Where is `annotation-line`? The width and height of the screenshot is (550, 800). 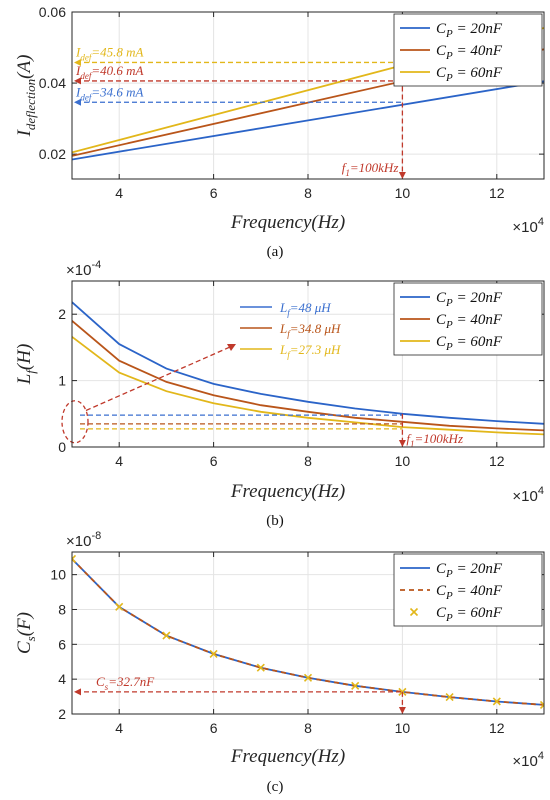
annotation-line is located at coordinates (158, 379).